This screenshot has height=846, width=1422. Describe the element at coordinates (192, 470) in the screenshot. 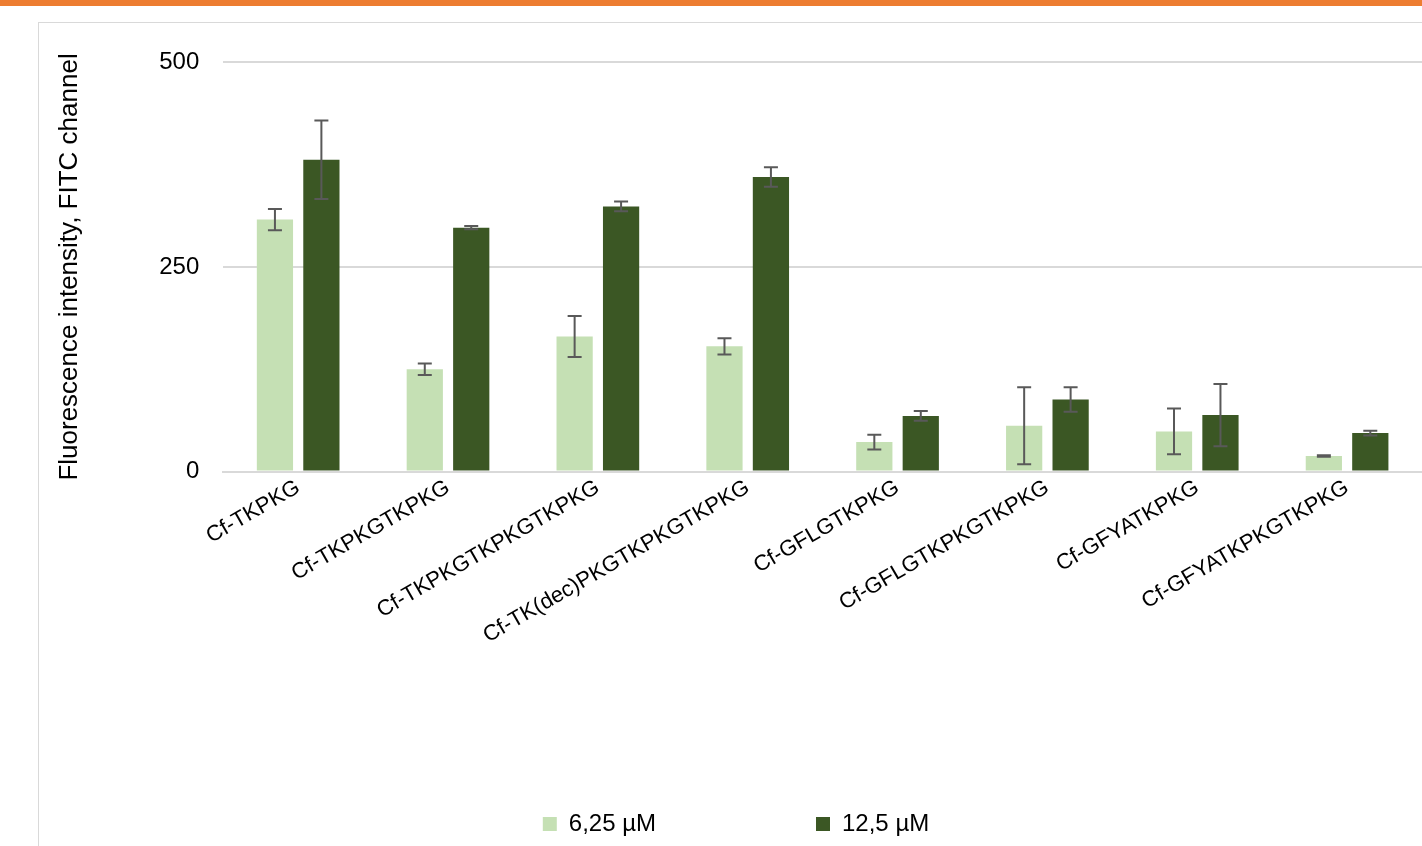

I see `y-tick-label: 0` at that location.